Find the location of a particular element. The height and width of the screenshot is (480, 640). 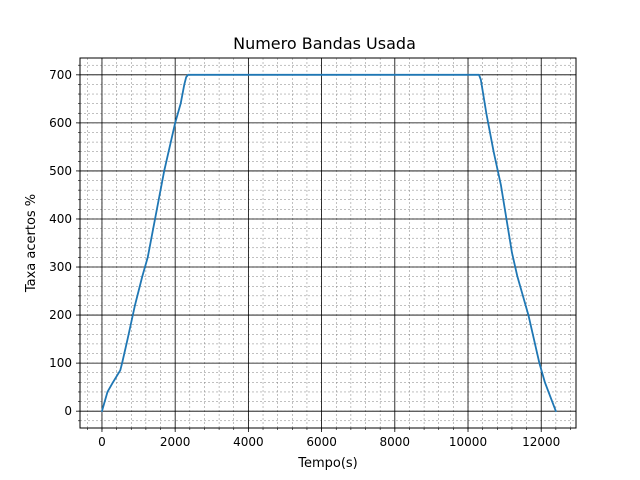

x-tick-label: 2000 is located at coordinates (175, 442).